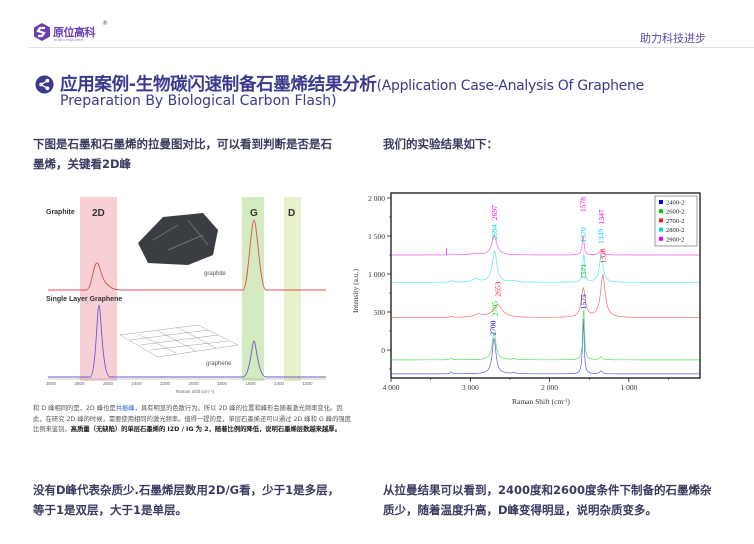 This screenshot has width=754, height=544. Describe the element at coordinates (628, 387) in the screenshot. I see `x-tick-label: 1 000` at that location.